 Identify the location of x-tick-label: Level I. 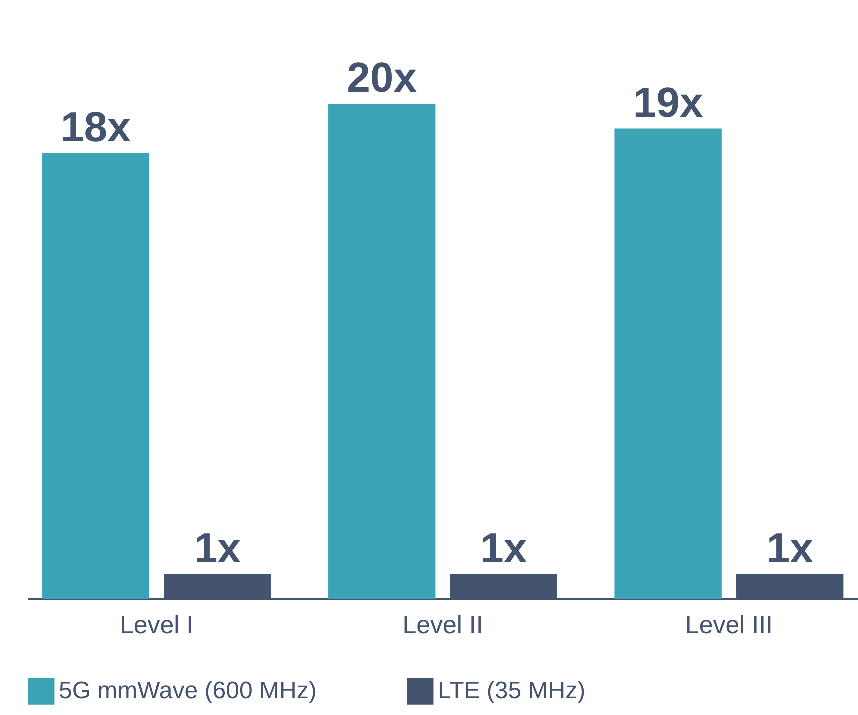
(157, 626).